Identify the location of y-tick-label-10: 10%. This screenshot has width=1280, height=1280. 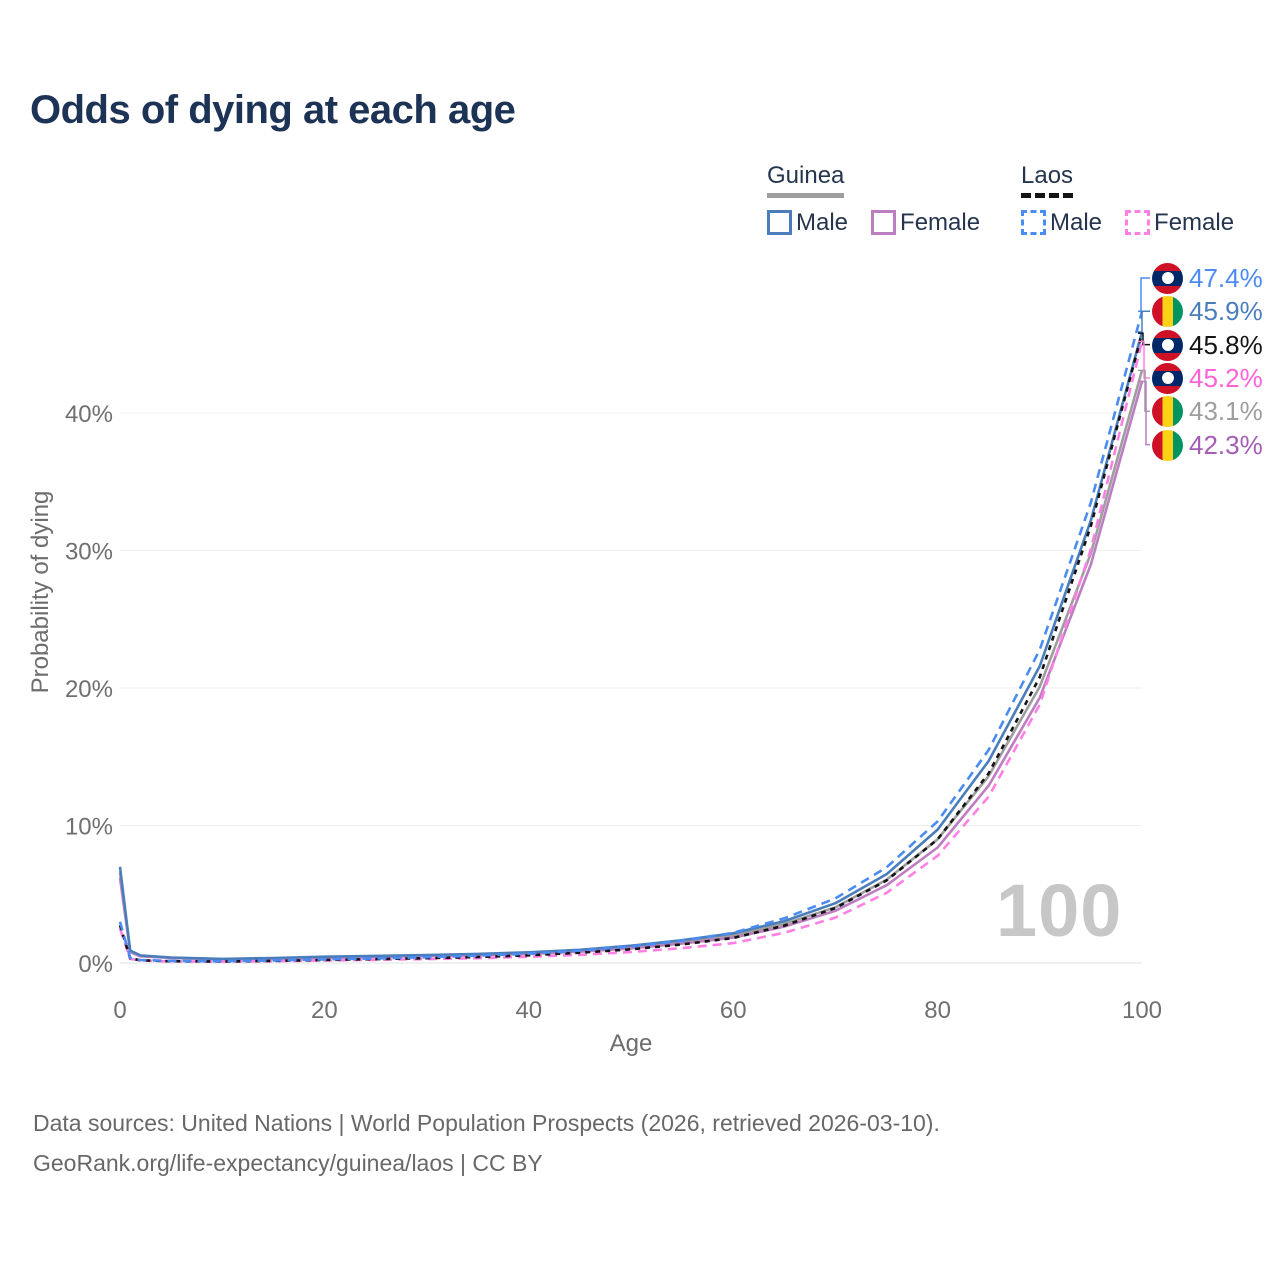
(89, 827).